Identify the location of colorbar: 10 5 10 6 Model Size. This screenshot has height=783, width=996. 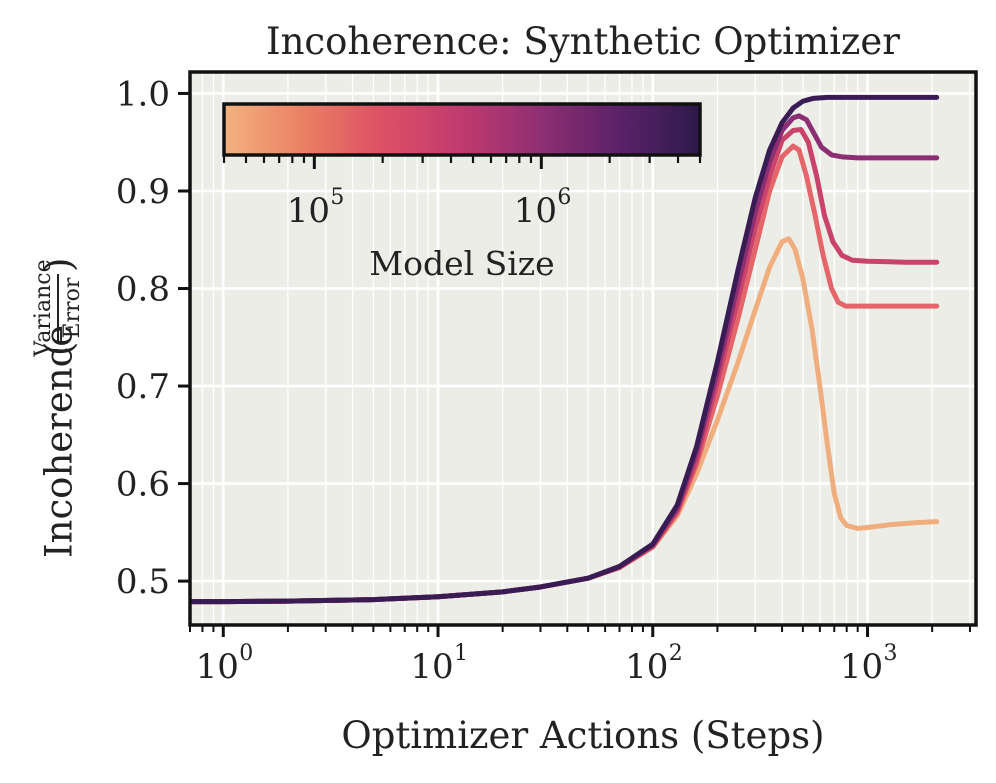
(462, 192).